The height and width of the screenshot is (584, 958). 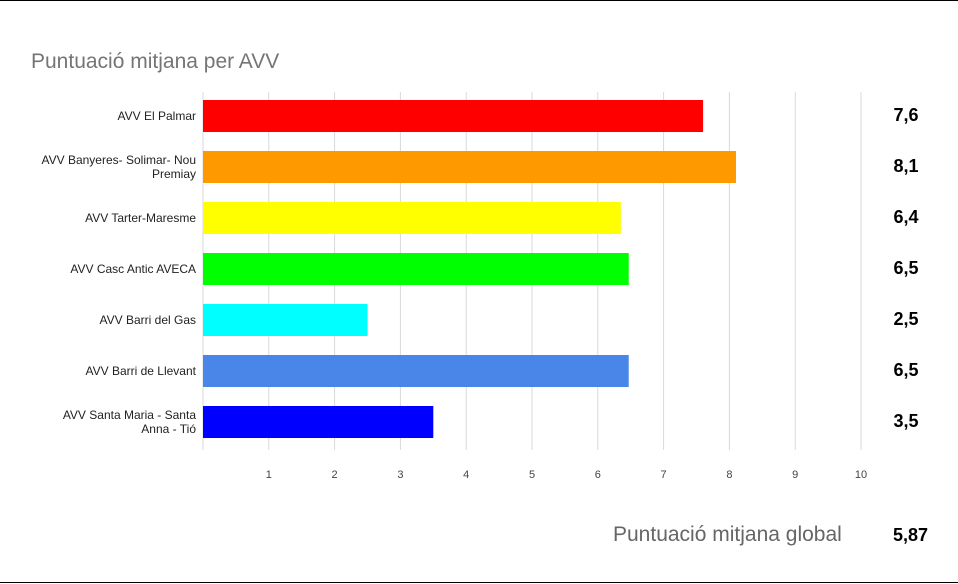 I want to click on bottom-border, so click(x=479, y=582).